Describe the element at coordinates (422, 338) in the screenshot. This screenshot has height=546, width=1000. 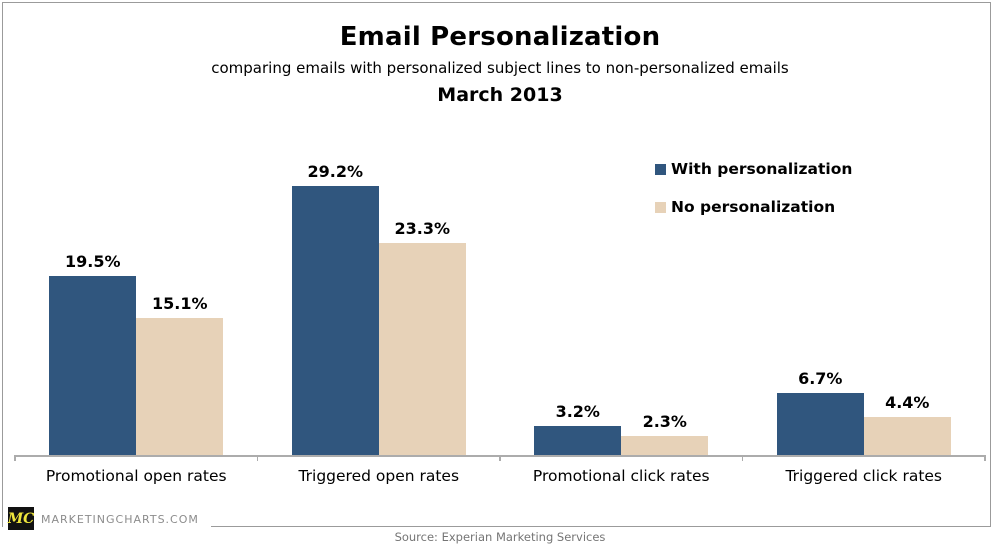
I see `bar-series-1: 23.3%` at that location.